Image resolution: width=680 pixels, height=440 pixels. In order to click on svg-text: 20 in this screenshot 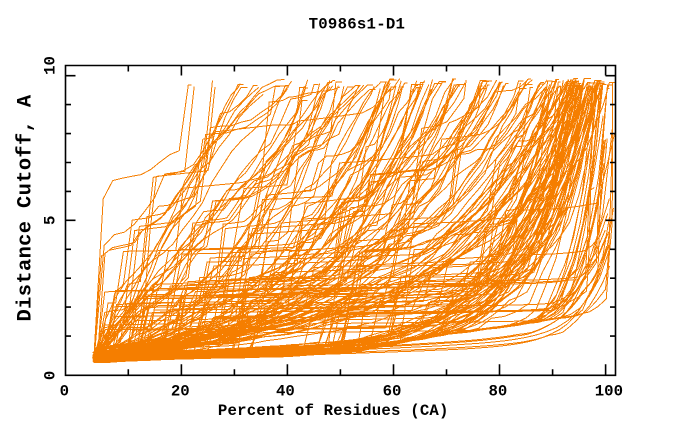, I will do `click(180, 392)`.